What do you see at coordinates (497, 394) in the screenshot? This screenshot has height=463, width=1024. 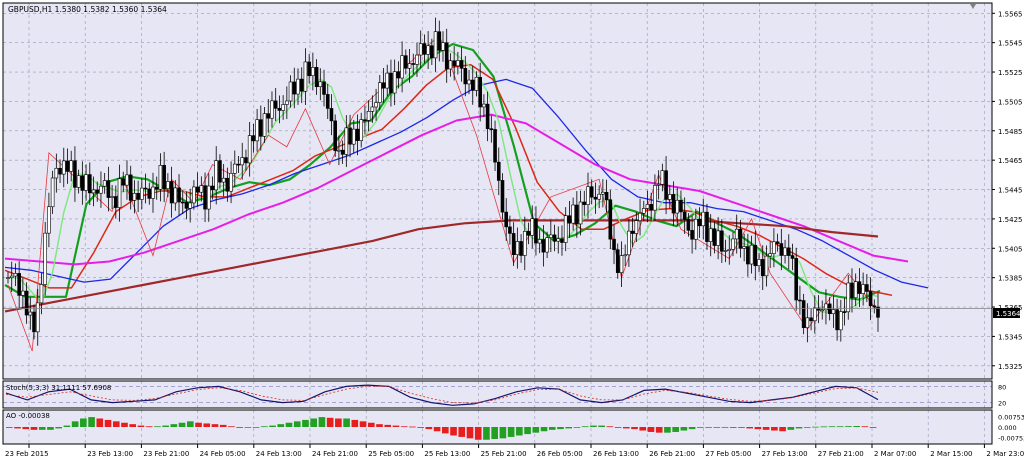 I see `stochastic-panel` at bounding box center [497, 394].